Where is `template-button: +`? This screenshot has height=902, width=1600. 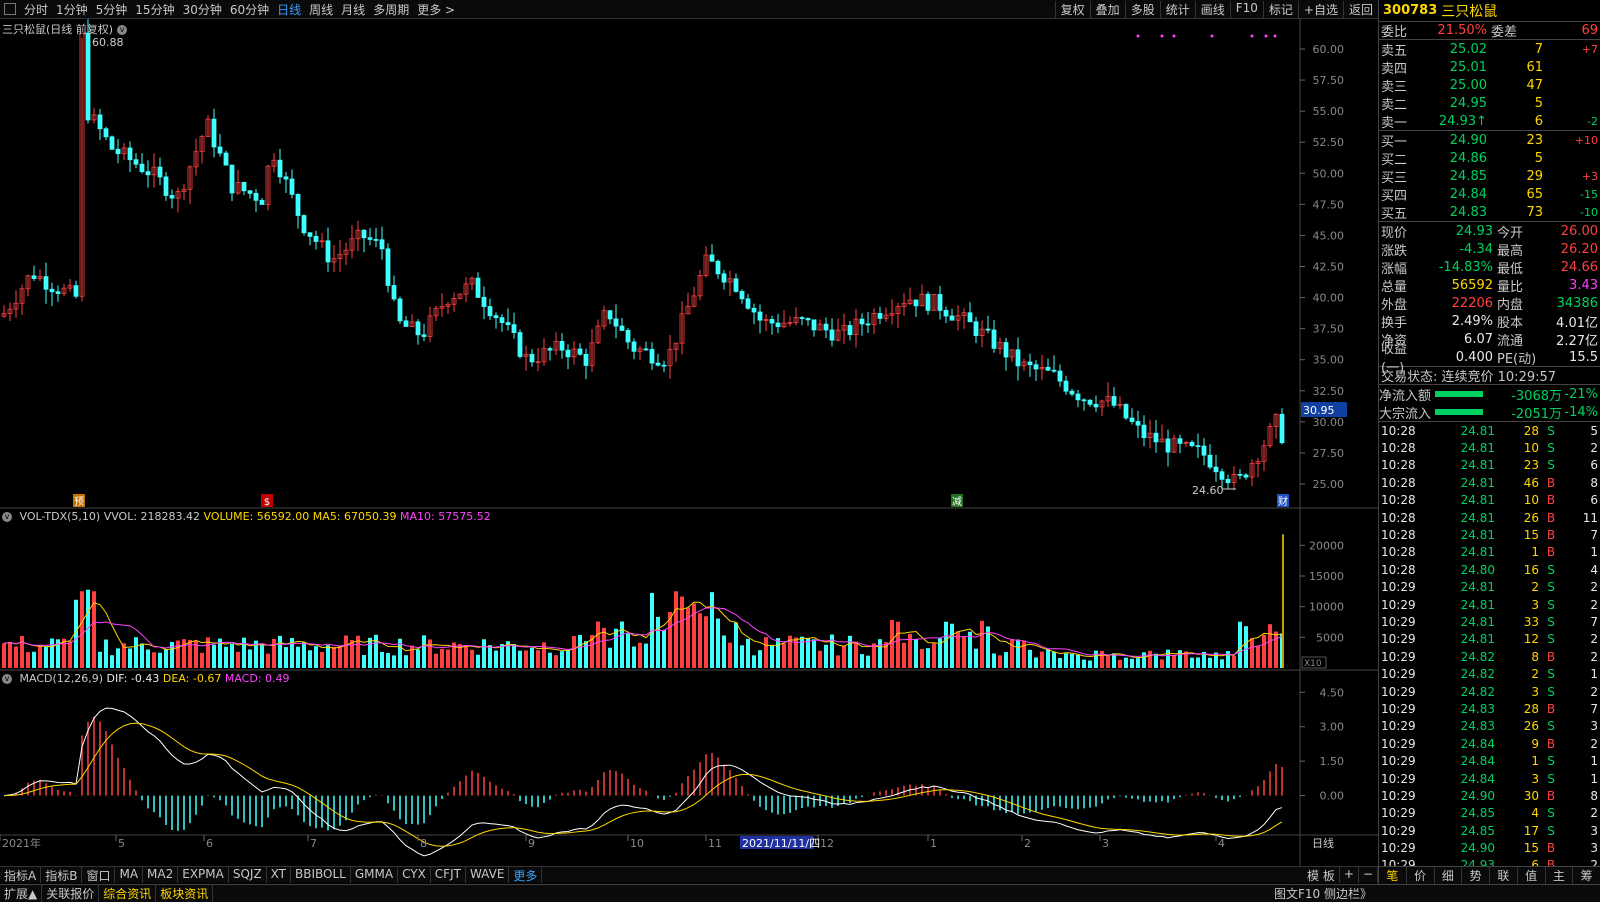 template-button: + is located at coordinates (1349, 875).